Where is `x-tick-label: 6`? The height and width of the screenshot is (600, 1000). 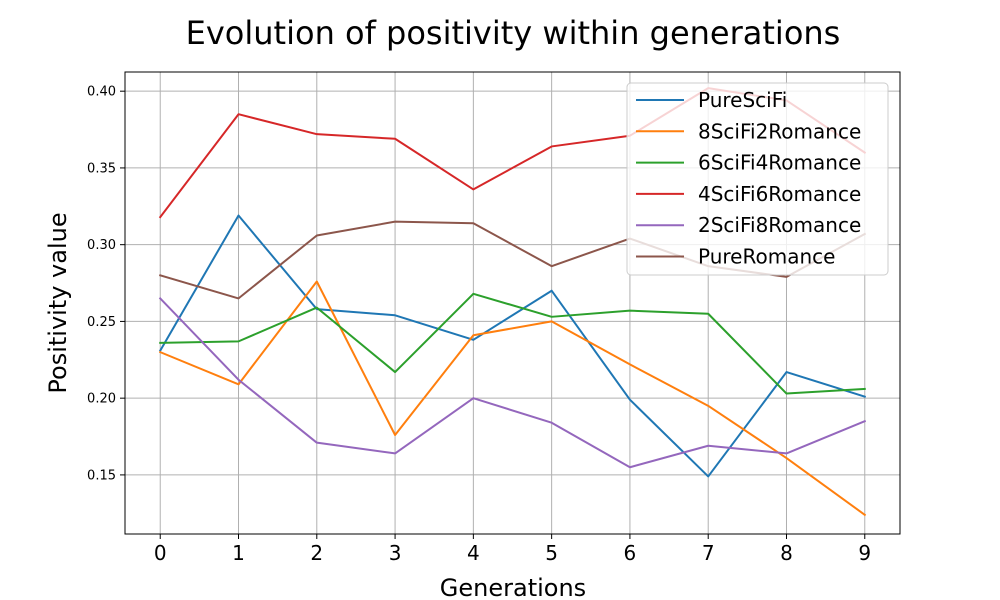 x-tick-label: 6 is located at coordinates (630, 553).